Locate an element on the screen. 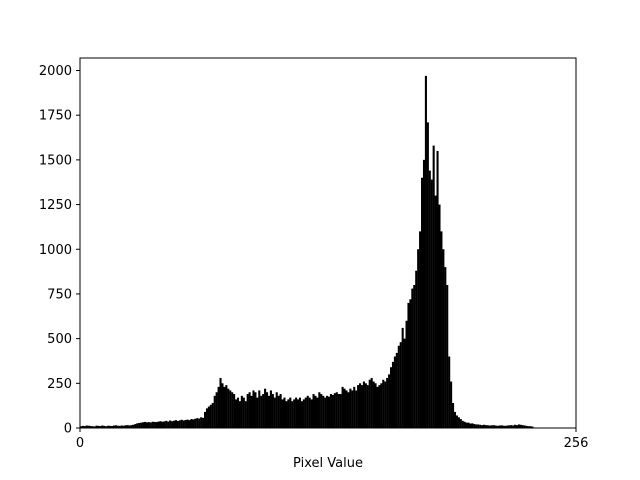 Image resolution: width=640 pixels, height=480 pixels. x-axis-ticks: 0 256 is located at coordinates (332, 439).